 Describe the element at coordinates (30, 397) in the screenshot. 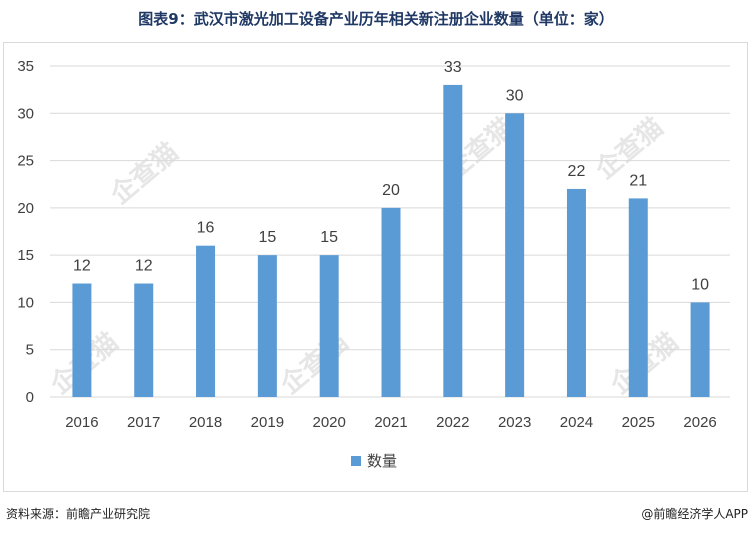

I see `y-tick-label: 0` at that location.